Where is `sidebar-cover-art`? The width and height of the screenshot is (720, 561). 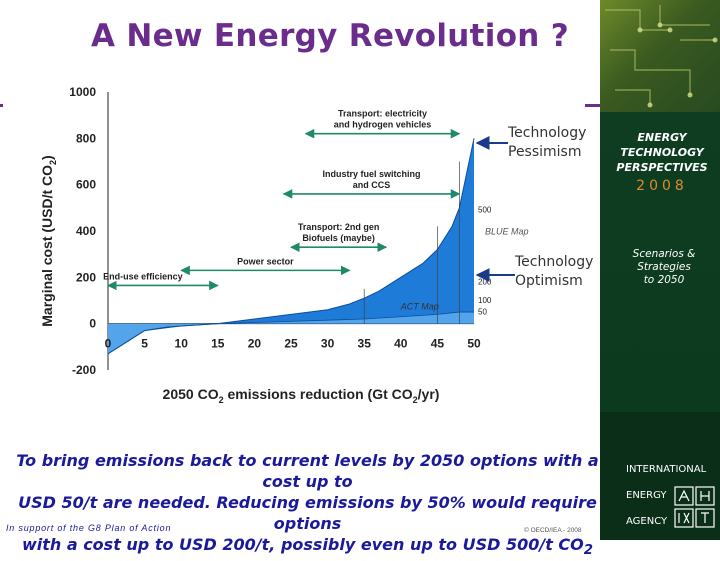 sidebar-cover-art is located at coordinates (660, 56).